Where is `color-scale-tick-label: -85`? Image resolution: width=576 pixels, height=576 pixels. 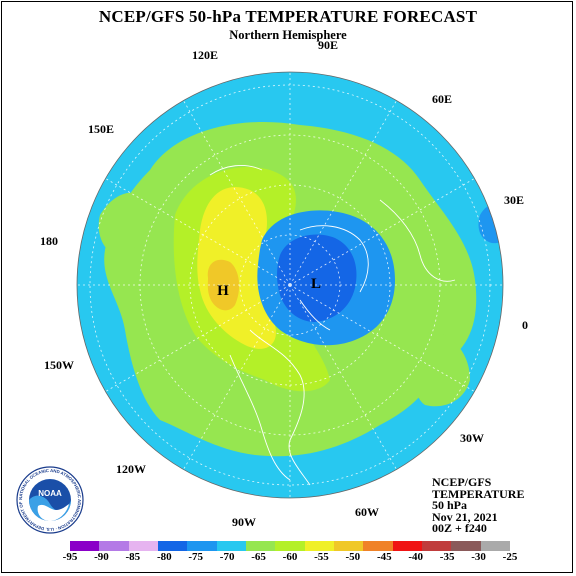 color-scale-tick-label: -85 is located at coordinates (133, 557).